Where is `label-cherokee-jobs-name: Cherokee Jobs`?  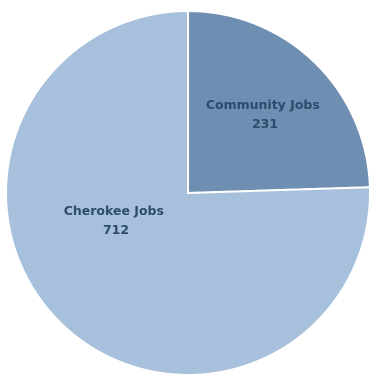 label-cherokee-jobs-name: Cherokee Jobs is located at coordinates (114, 210).